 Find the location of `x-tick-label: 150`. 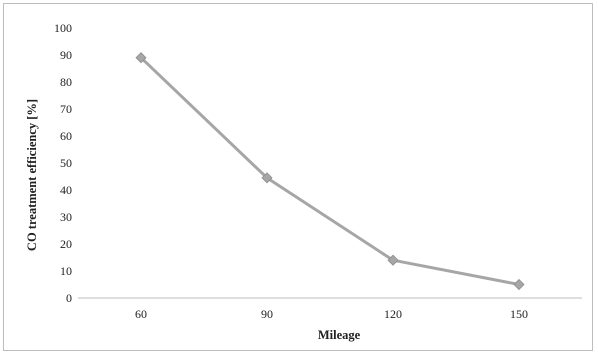

x-tick-label: 150 is located at coordinates (519, 314).